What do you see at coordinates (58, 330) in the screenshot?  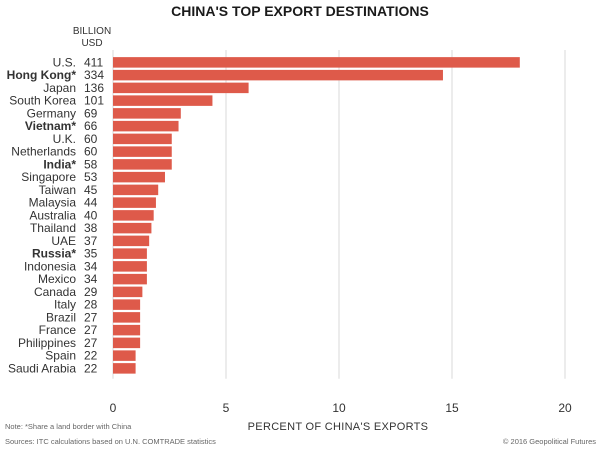 I see `category-label: France` at bounding box center [58, 330].